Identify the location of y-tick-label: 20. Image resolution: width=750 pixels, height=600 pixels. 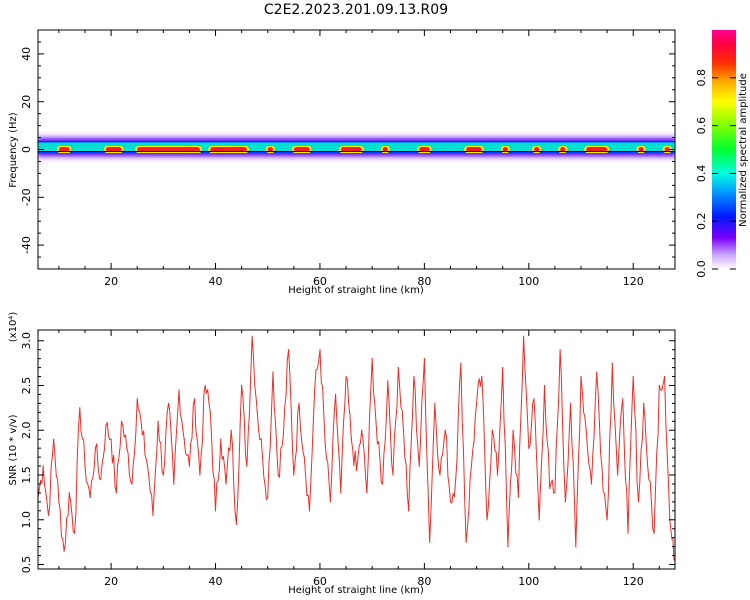
(26, 102).